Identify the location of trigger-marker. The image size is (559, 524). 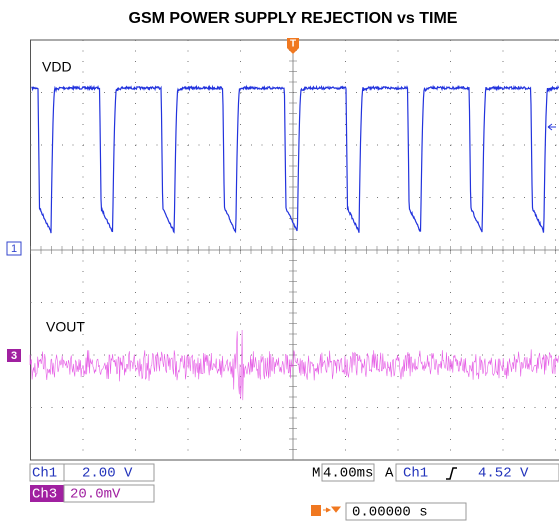
(293, 46).